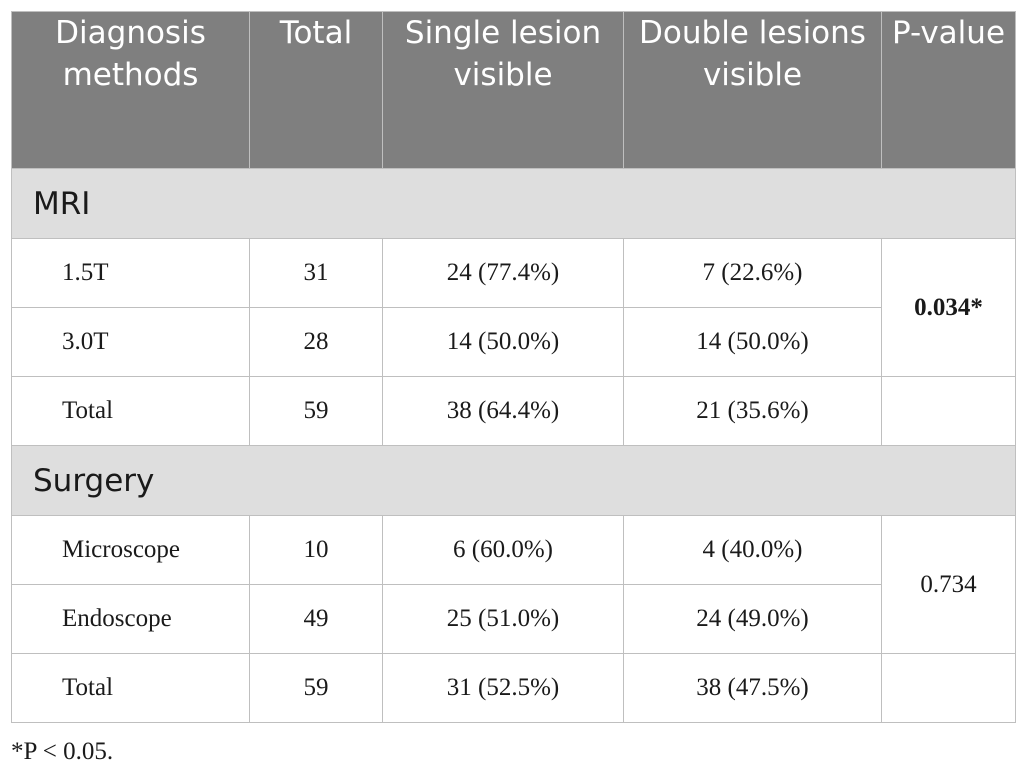 The height and width of the screenshot is (773, 1026). What do you see at coordinates (316, 619) in the screenshot?
I see `cell-total: 49` at bounding box center [316, 619].